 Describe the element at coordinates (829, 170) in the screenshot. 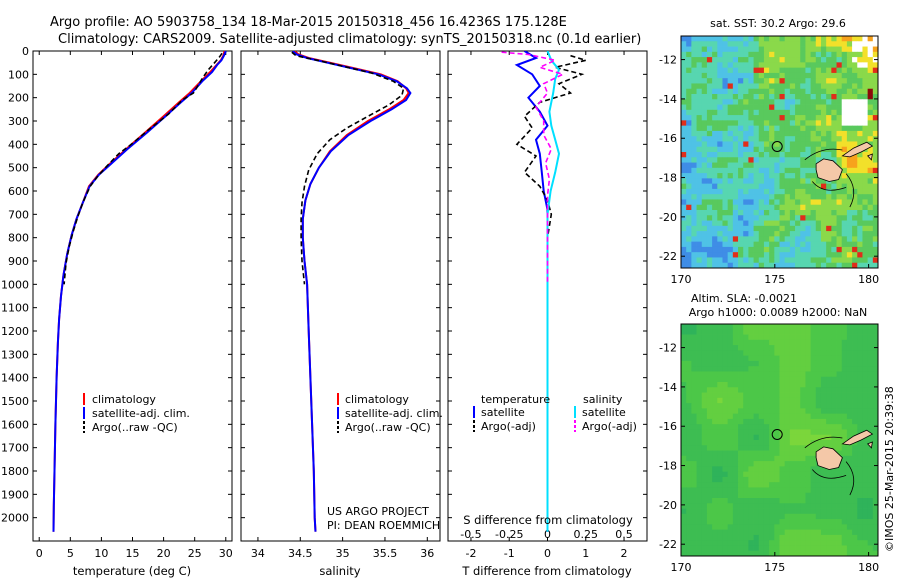

I see `island-shape` at that location.